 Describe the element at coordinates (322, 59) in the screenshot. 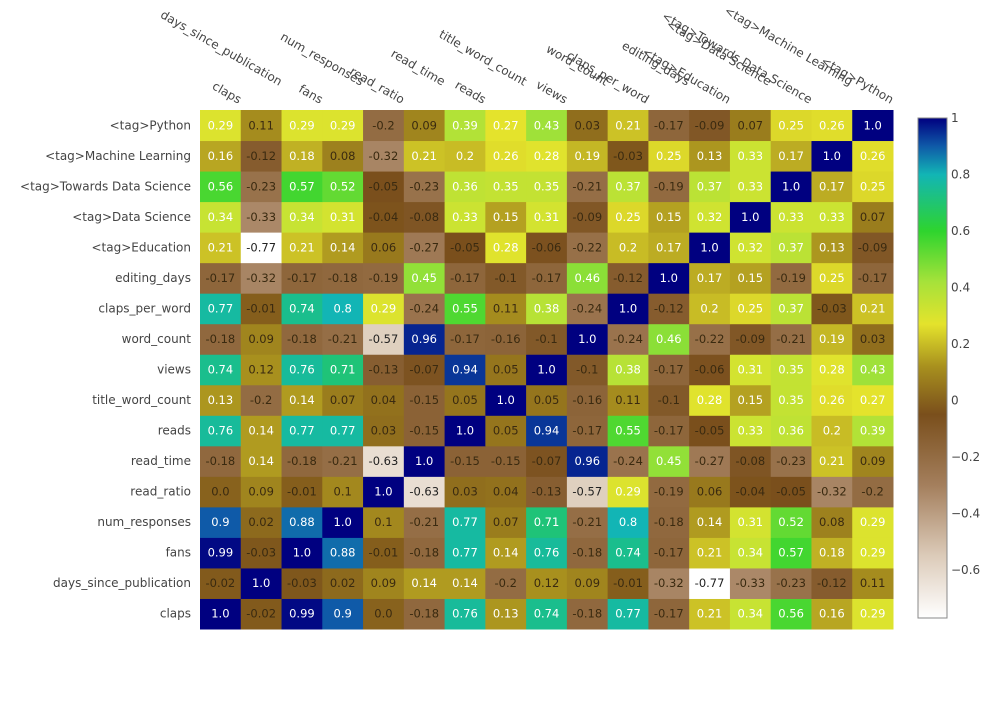

I see `x-tick-num-responses: num_responses` at that location.